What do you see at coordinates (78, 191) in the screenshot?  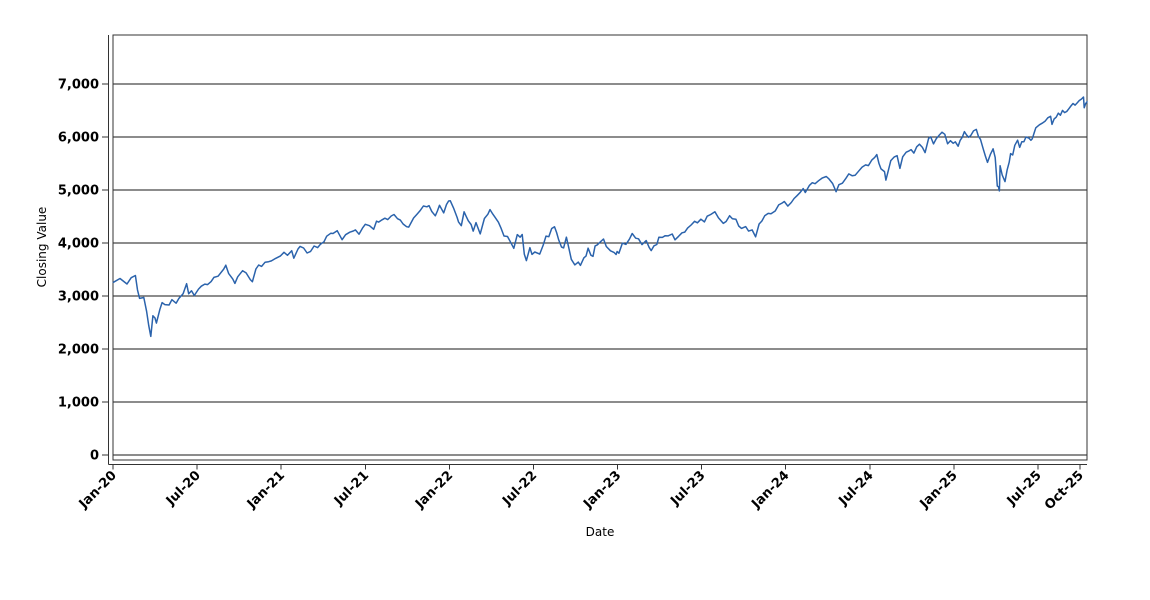 I see `y-tick-label: 5,000` at bounding box center [78, 191].